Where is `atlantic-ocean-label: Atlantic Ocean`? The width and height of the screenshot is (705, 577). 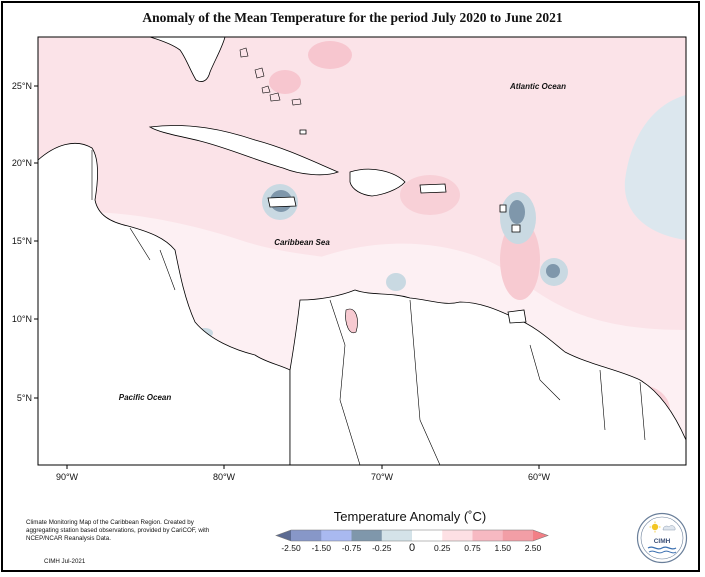 atlantic-ocean-label: Atlantic Ocean is located at coordinates (537, 86).